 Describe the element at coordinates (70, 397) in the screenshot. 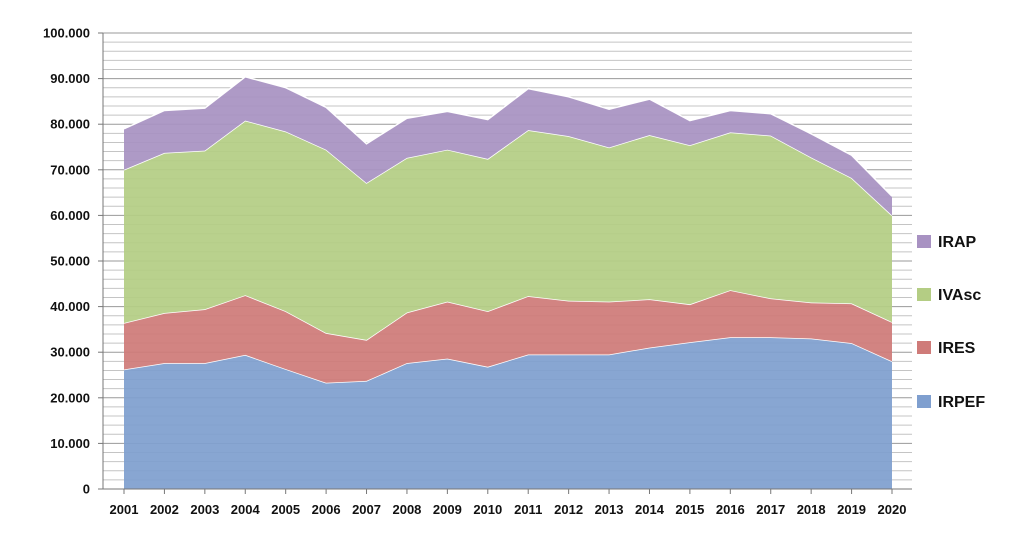

I see `y-tick-label: 20.000` at that location.